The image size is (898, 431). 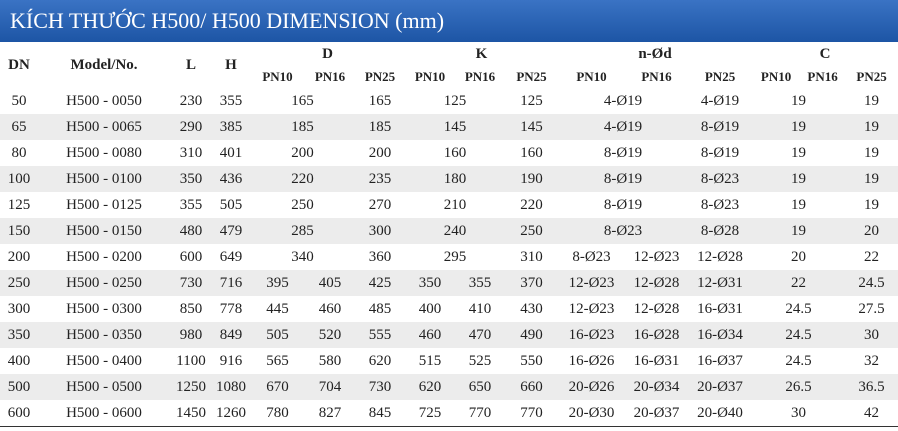 What do you see at coordinates (231, 256) in the screenshot?
I see `cell: 649` at bounding box center [231, 256].